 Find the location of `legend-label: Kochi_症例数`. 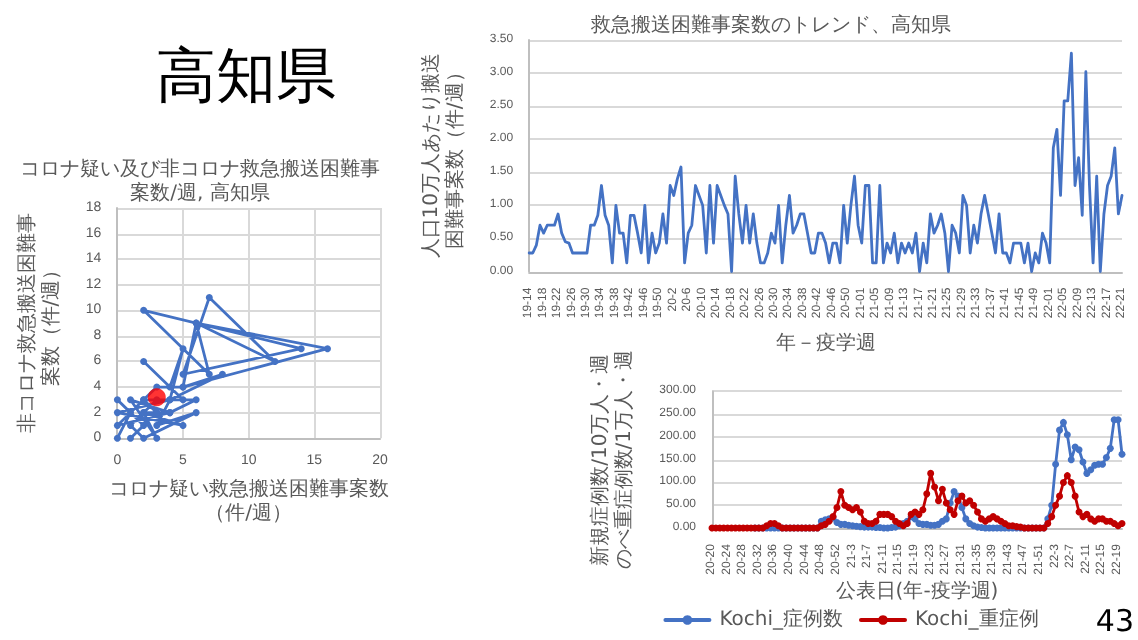

legend-label: Kochi_症例数 is located at coordinates (781, 619).